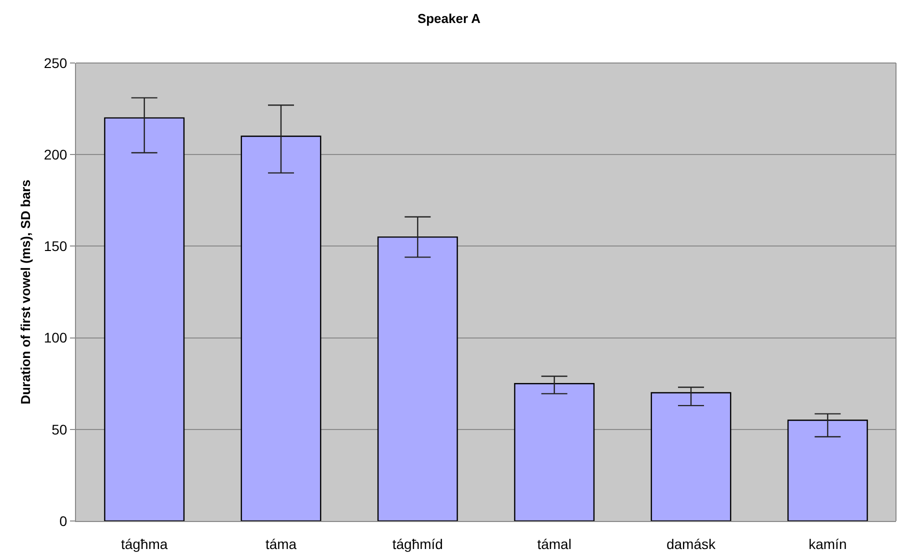 This screenshot has height=555, width=898. Describe the element at coordinates (417, 544) in the screenshot. I see `x-tick-label: tágħmíd` at that location.